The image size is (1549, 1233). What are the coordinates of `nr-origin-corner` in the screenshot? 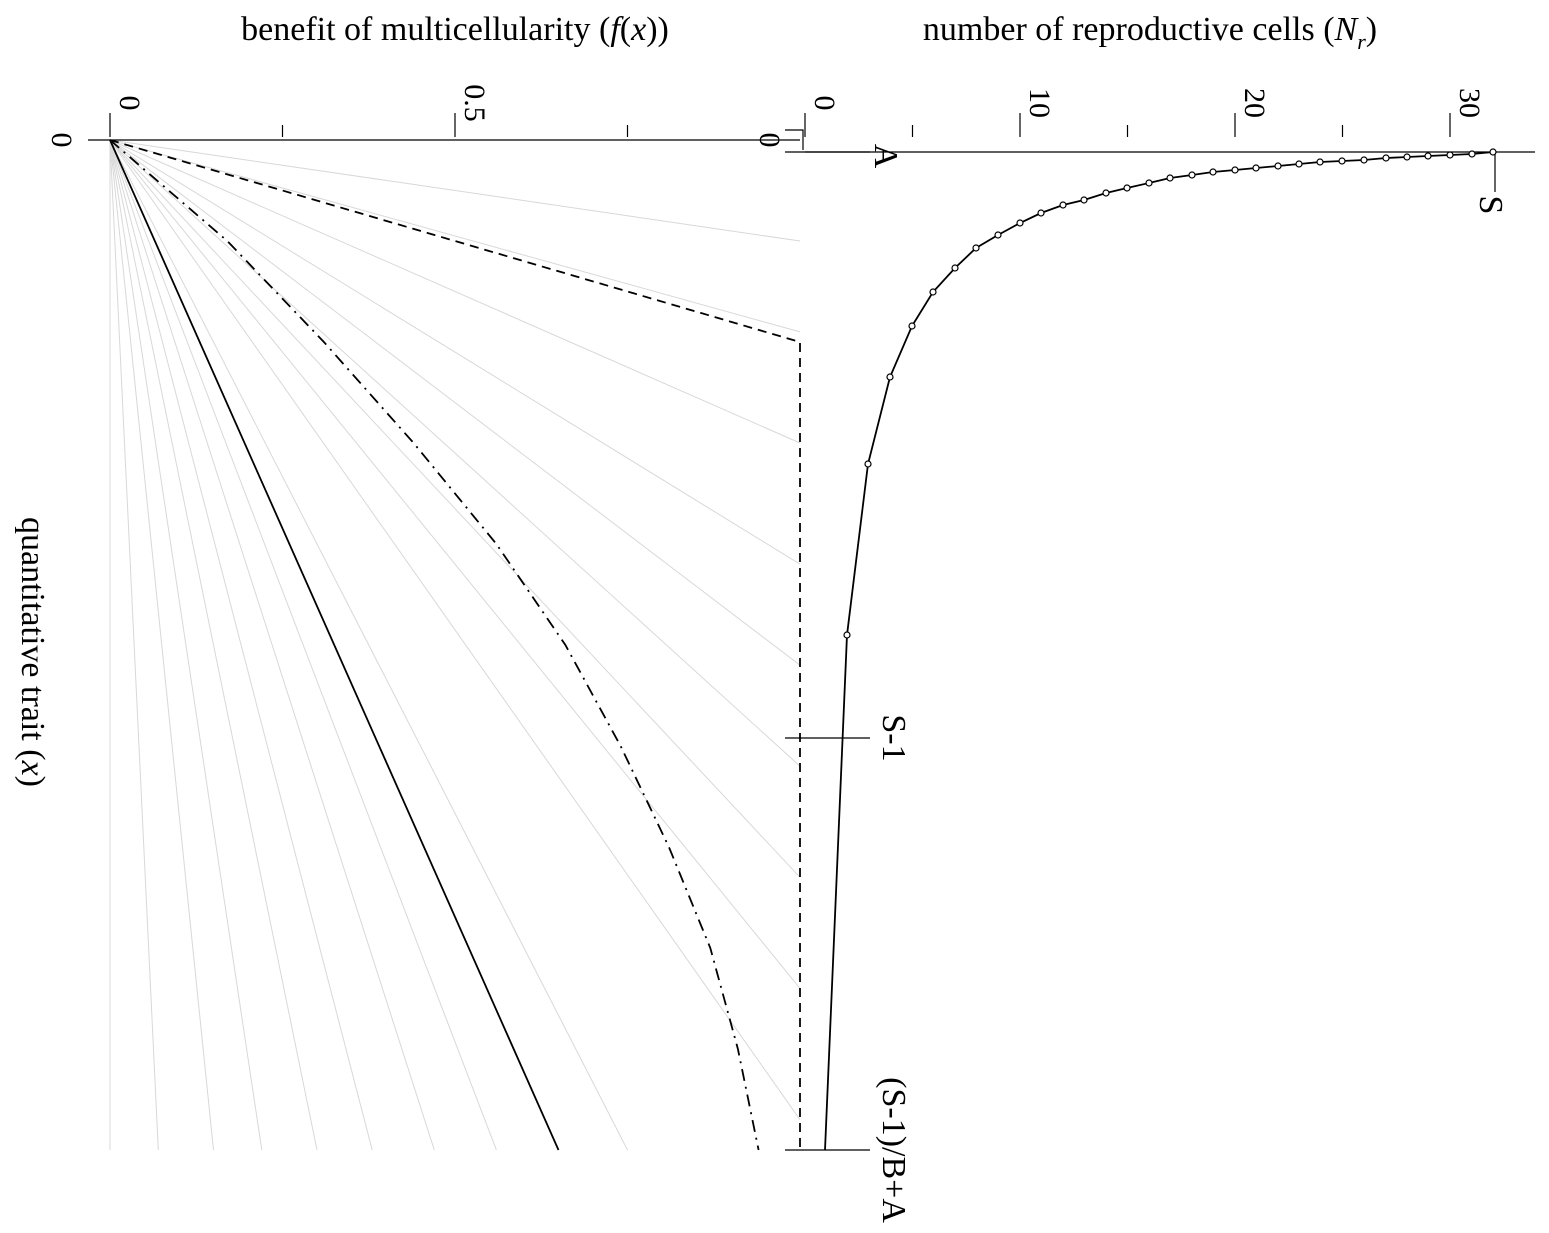 It's located at (794, 139).